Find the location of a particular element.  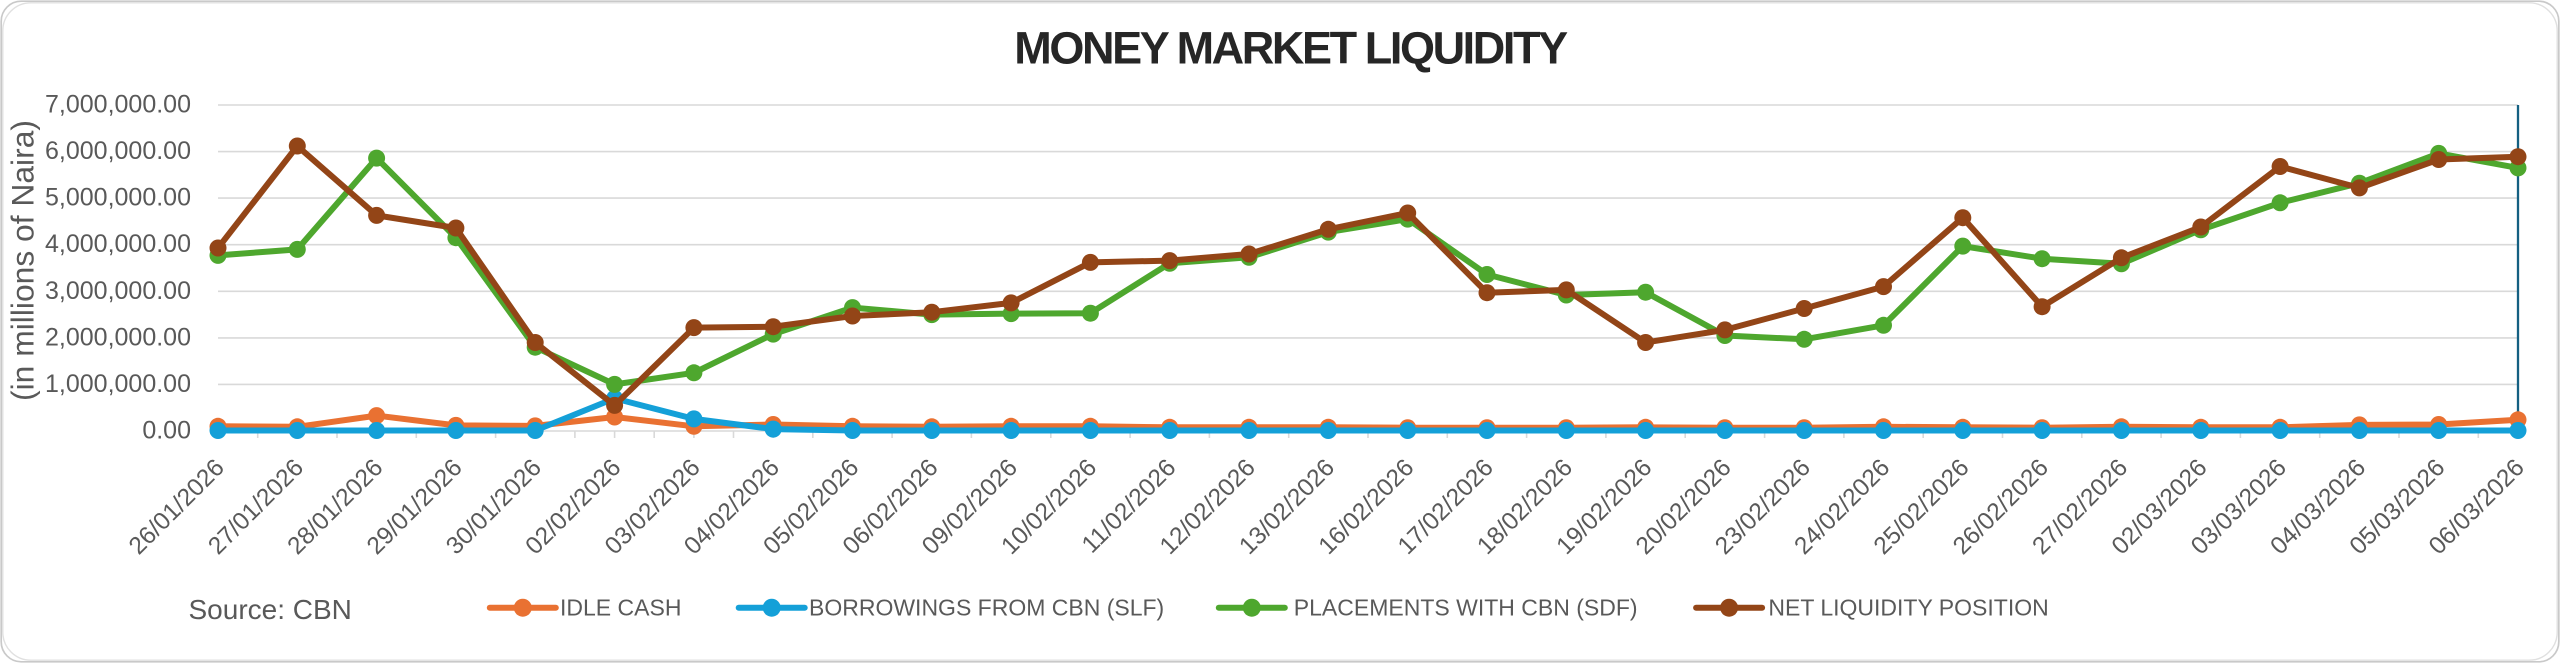

svg-text: PLACEMENTS WITH CBN (SDF) is located at coordinates (1466, 608).